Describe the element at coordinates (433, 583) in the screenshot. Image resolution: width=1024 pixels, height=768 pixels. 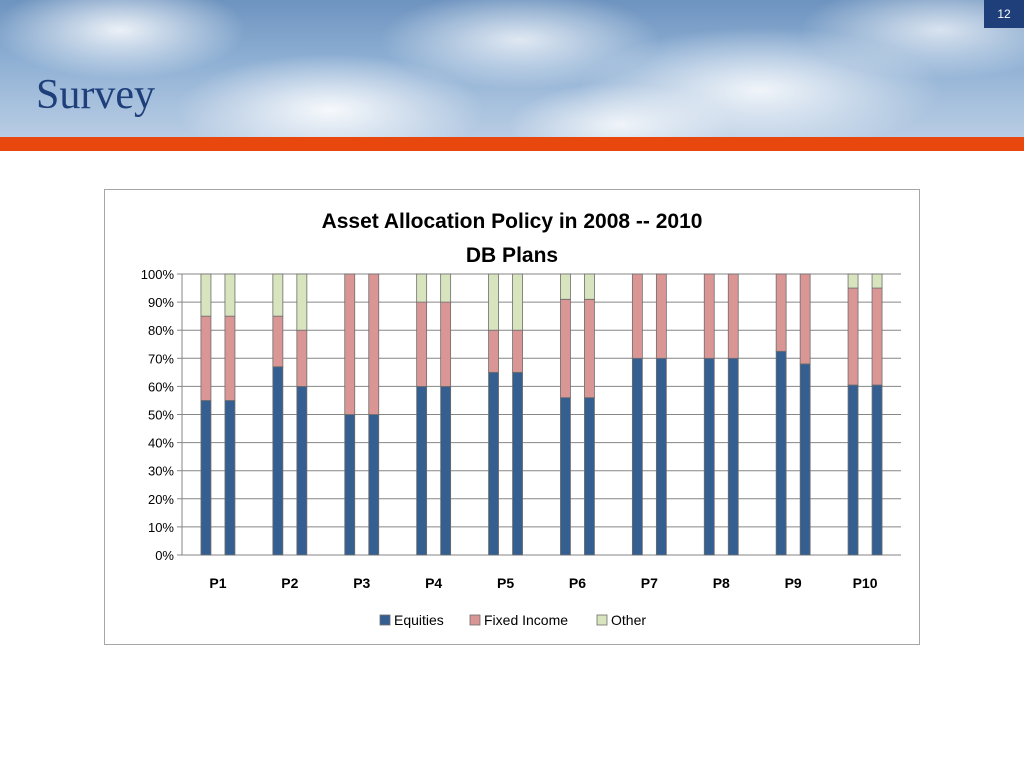
I see `x-tick-label: P4` at that location.